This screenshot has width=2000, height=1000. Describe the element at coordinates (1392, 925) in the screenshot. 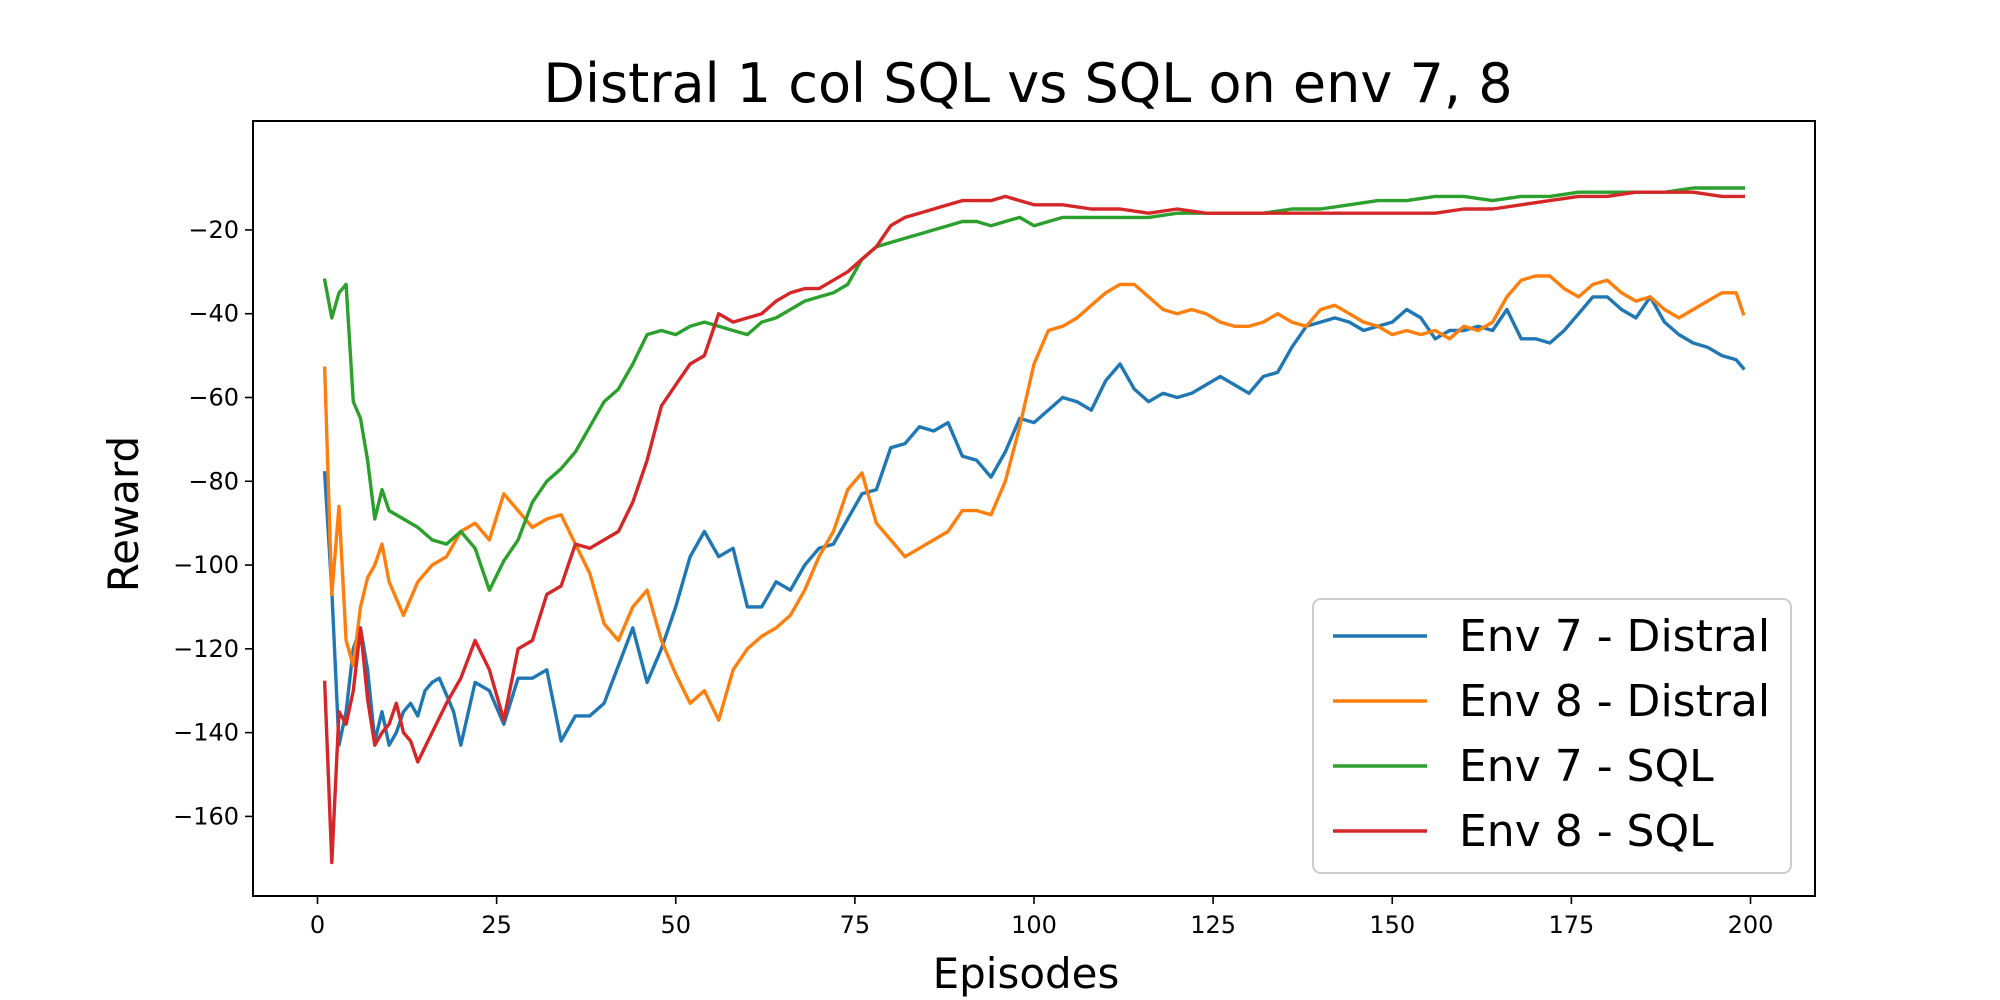

I see `x-tick-label: 150` at that location.